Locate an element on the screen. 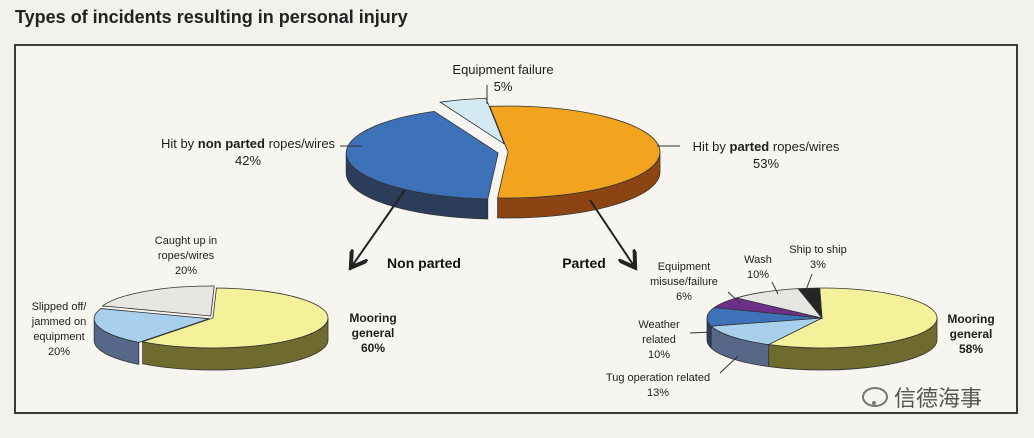 This screenshot has width=1034, height=438. parted-title: Parted is located at coordinates (584, 263).